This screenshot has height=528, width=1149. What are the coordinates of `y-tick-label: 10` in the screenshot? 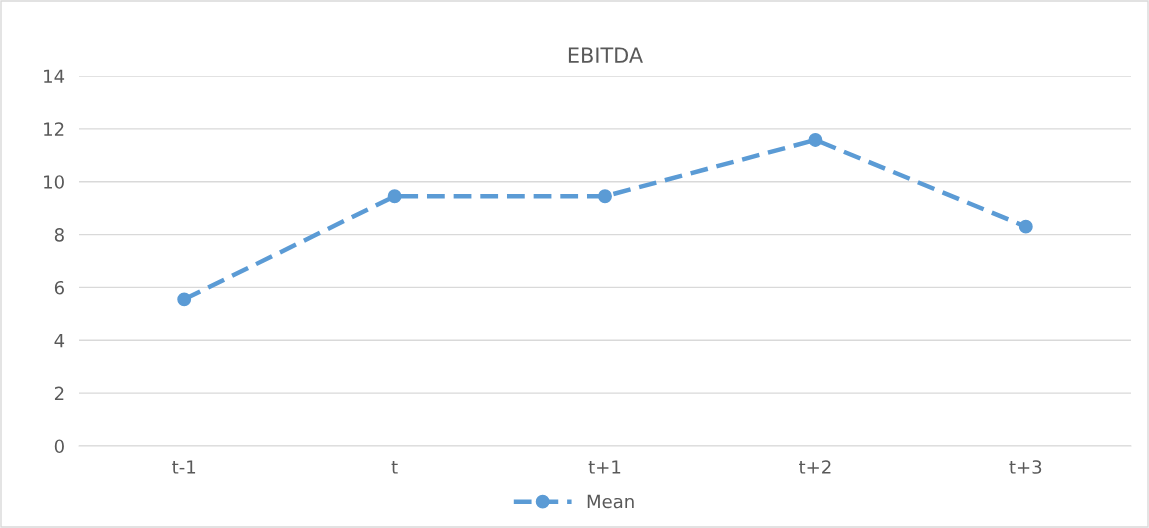 It's located at (54, 182).